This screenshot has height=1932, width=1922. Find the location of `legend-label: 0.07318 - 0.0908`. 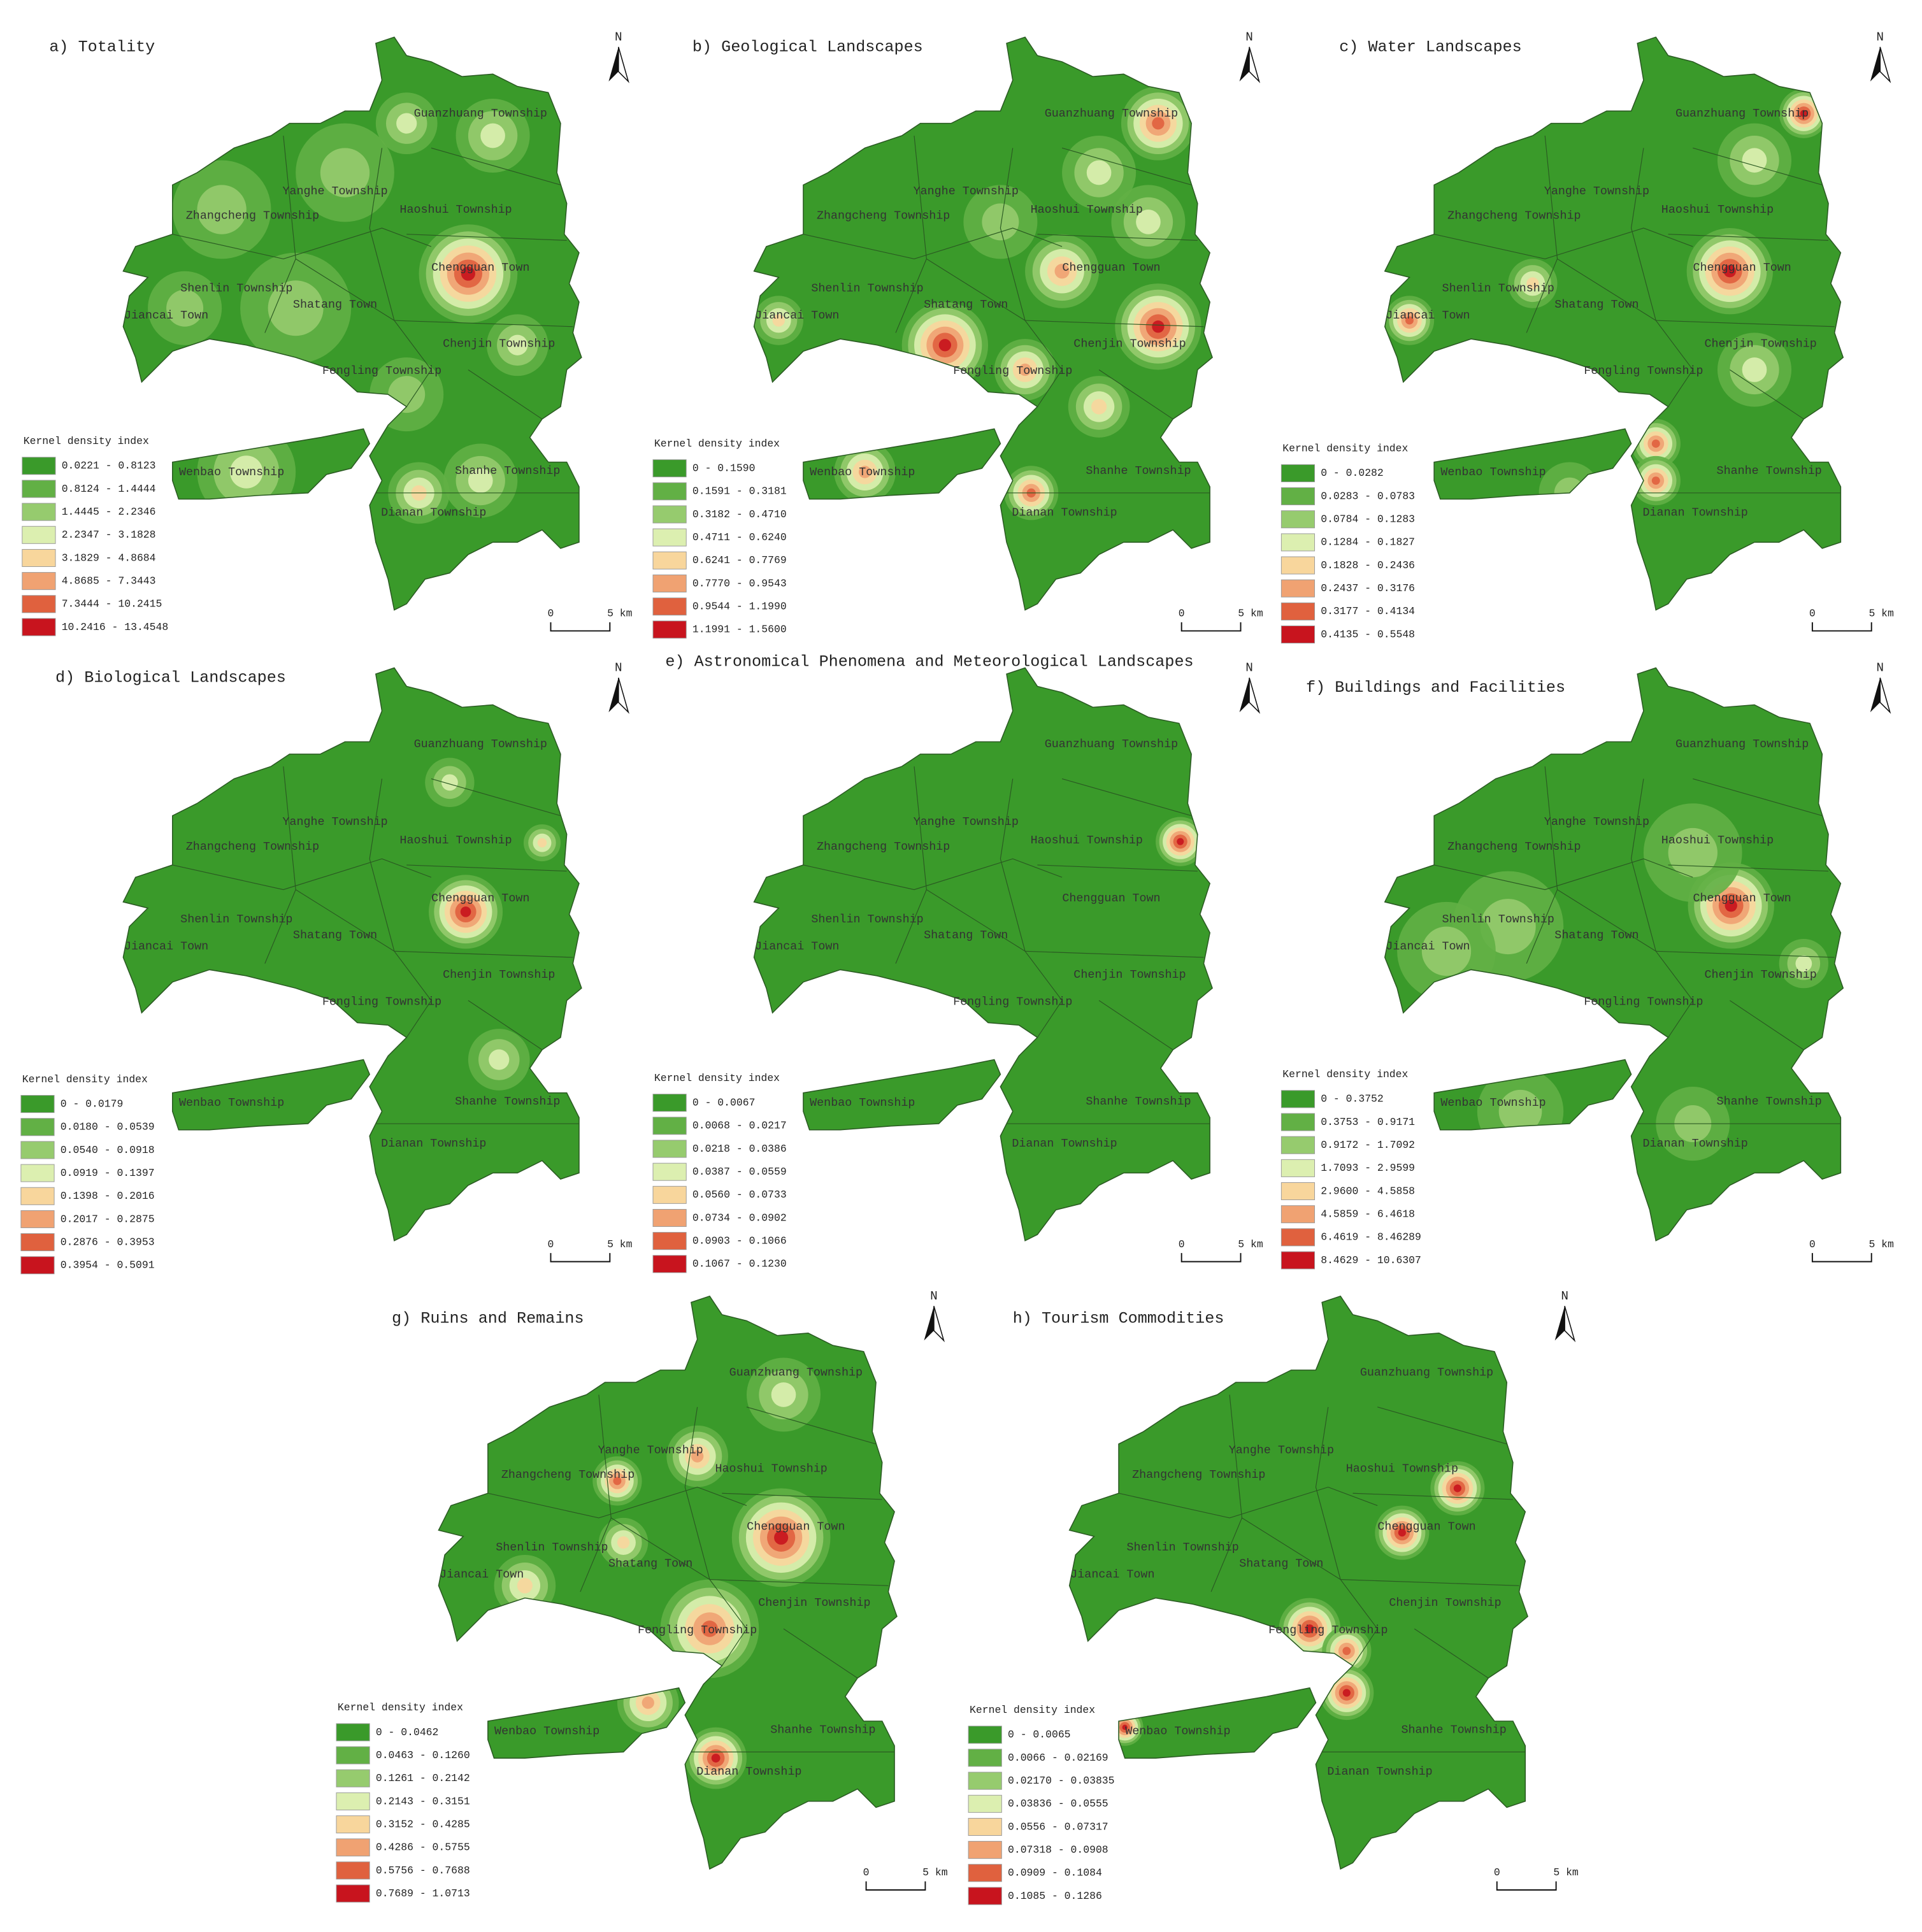

legend-label: 0.07318 - 0.0908 is located at coordinates (1058, 1849).